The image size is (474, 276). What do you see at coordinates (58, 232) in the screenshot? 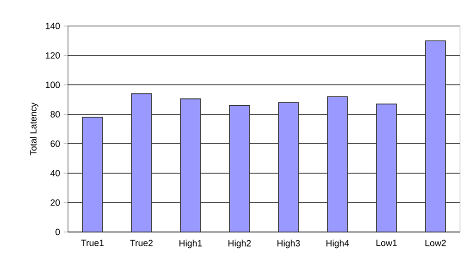
I see `y-tick-label: 0` at bounding box center [58, 232].